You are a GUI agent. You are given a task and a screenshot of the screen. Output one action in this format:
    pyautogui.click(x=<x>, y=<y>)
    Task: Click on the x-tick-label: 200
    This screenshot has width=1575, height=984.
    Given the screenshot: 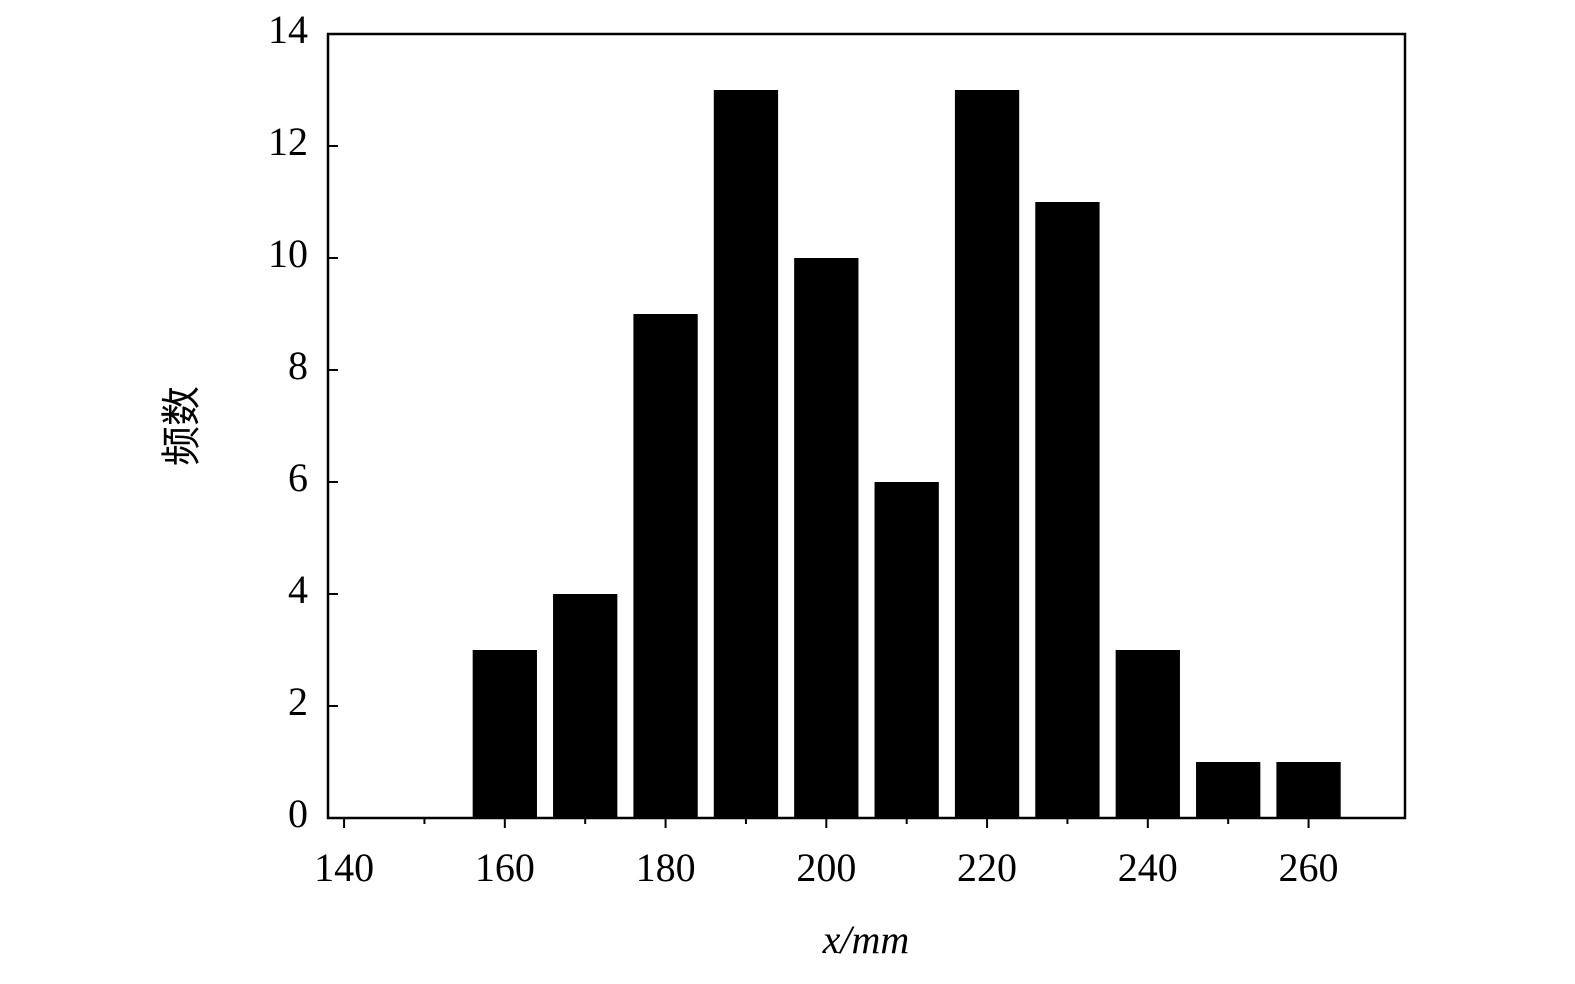 What is the action you would take?
    pyautogui.click(x=826, y=867)
    